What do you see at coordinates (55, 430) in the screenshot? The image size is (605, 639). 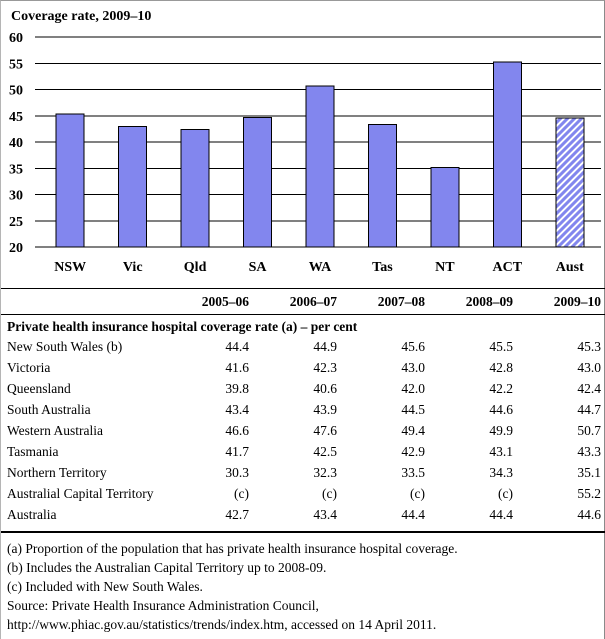 I see `row-label: Western Australia` at bounding box center [55, 430].